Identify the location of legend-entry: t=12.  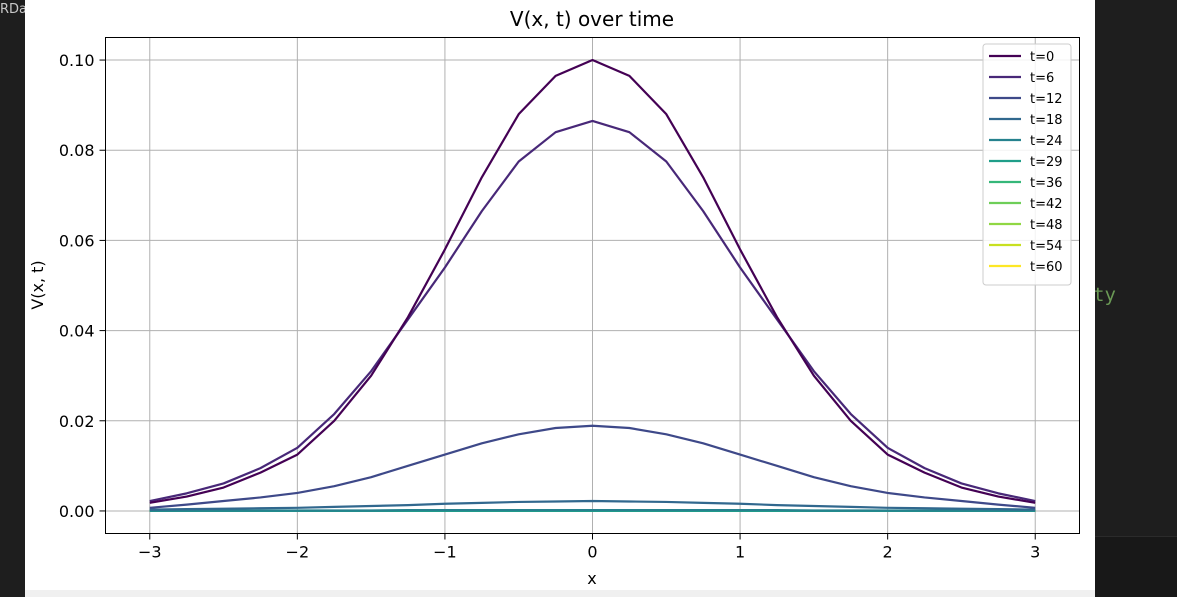
(1046, 99).